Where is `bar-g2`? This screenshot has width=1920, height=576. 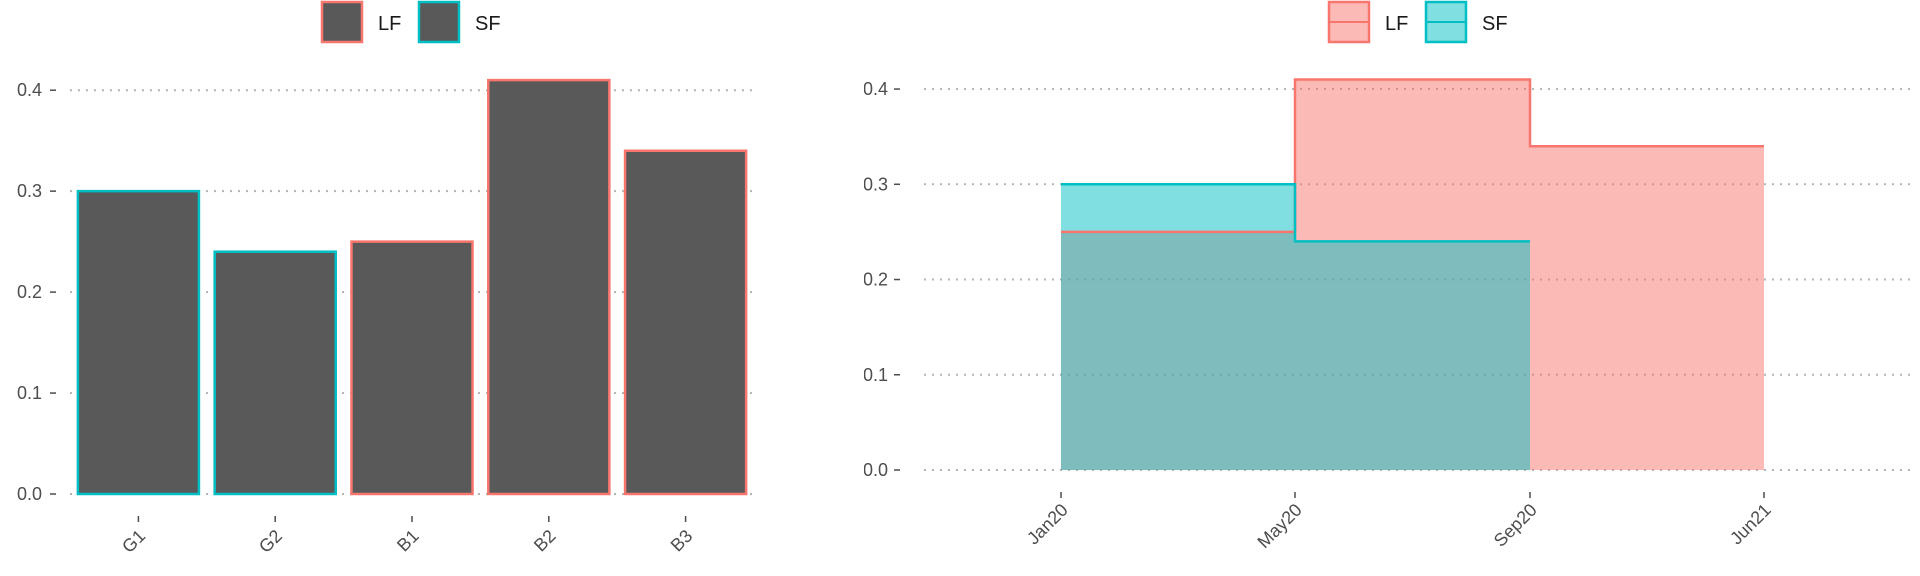
bar-g2 is located at coordinates (275, 373).